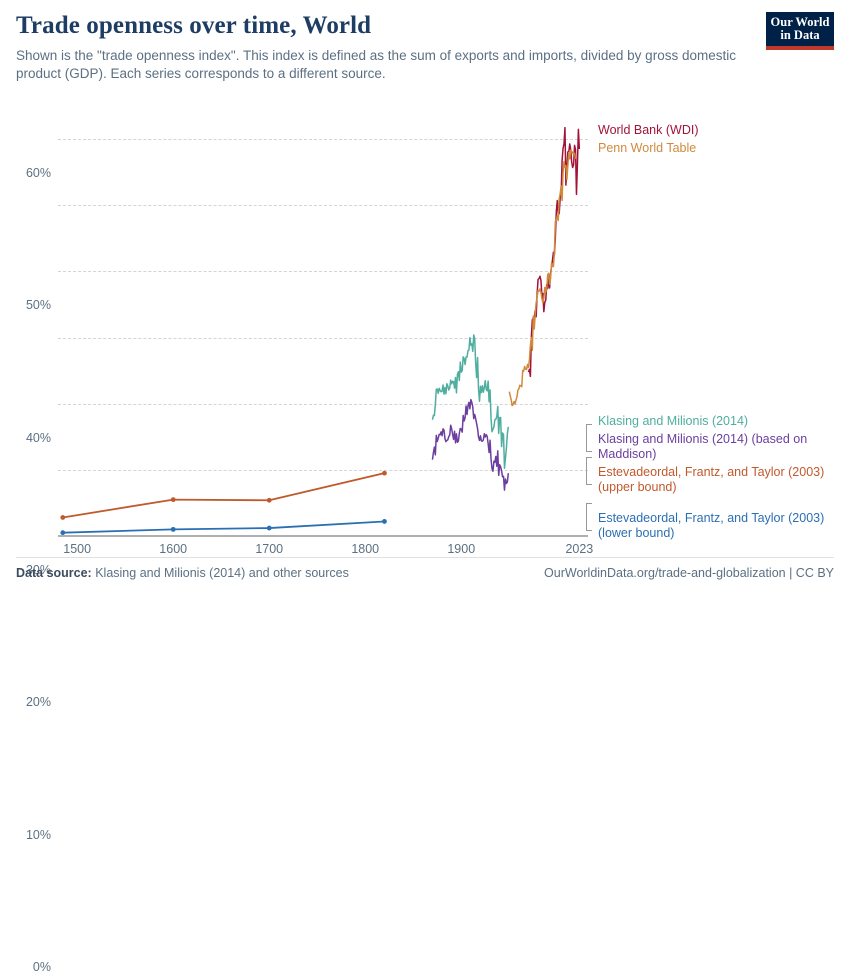  Describe the element at coordinates (307, 358) in the screenshot. I see `gridline-y-40: 40%` at that location.